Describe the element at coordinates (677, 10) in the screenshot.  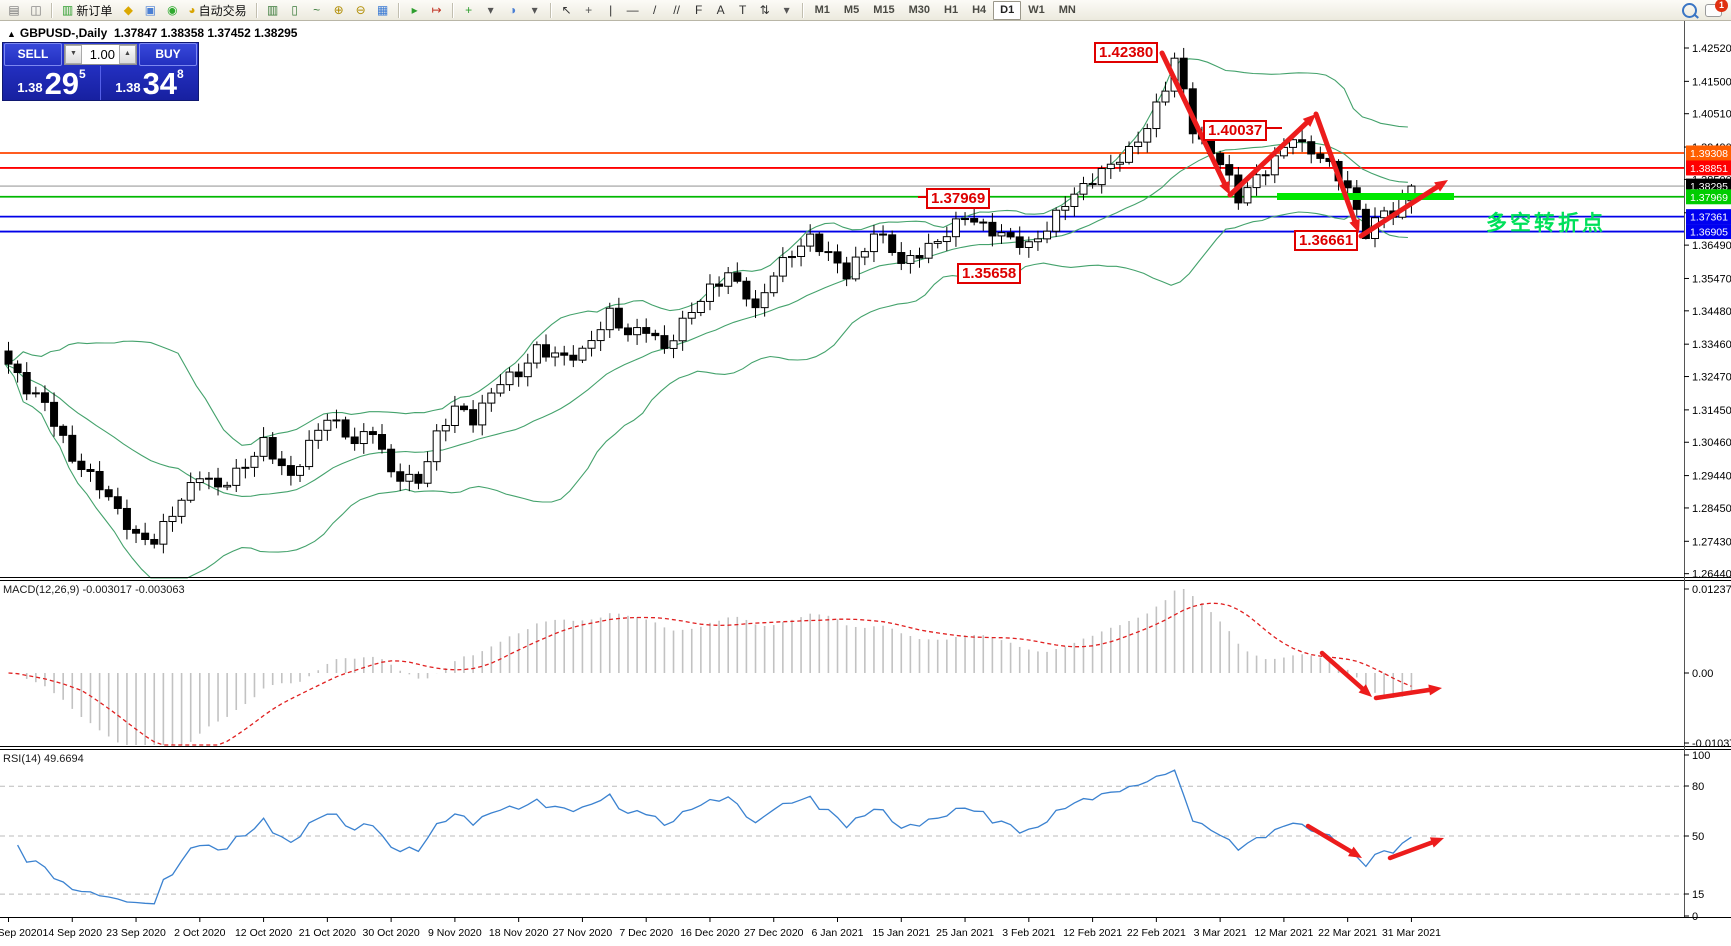
I see `channel-tool: //` at that location.